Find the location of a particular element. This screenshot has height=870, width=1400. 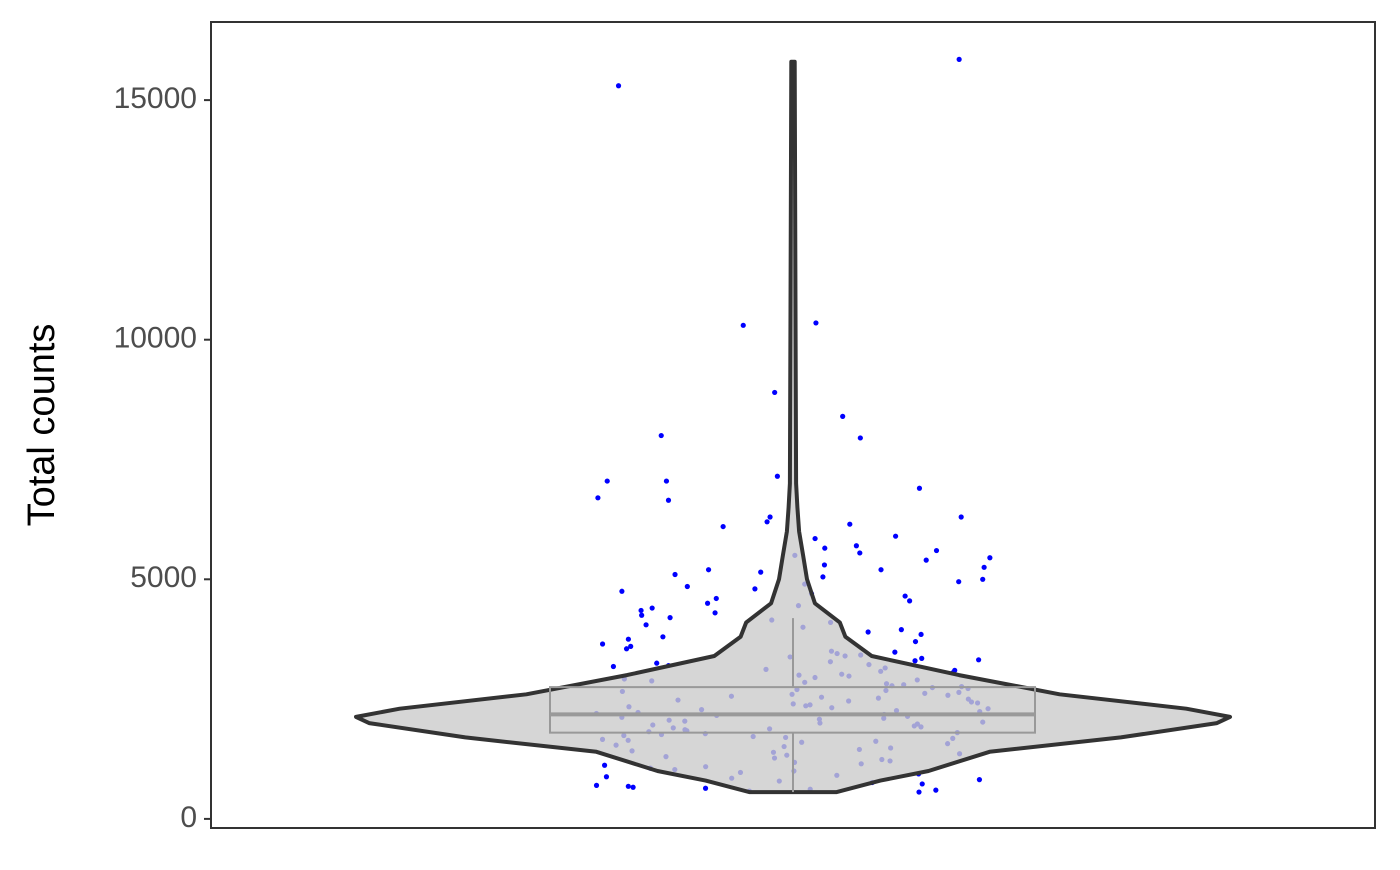

y-tick-label: 10000 is located at coordinates (155, 338).